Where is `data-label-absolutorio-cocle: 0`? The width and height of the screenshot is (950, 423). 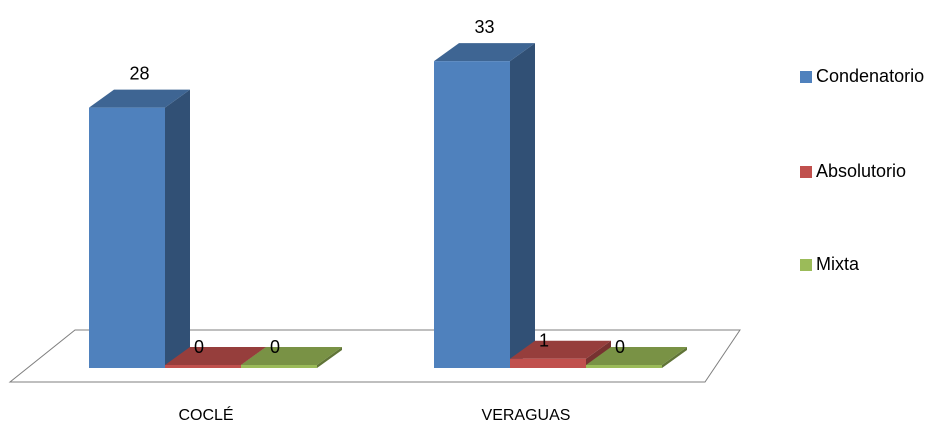
data-label-absolutorio-cocle: 0 is located at coordinates (199, 347).